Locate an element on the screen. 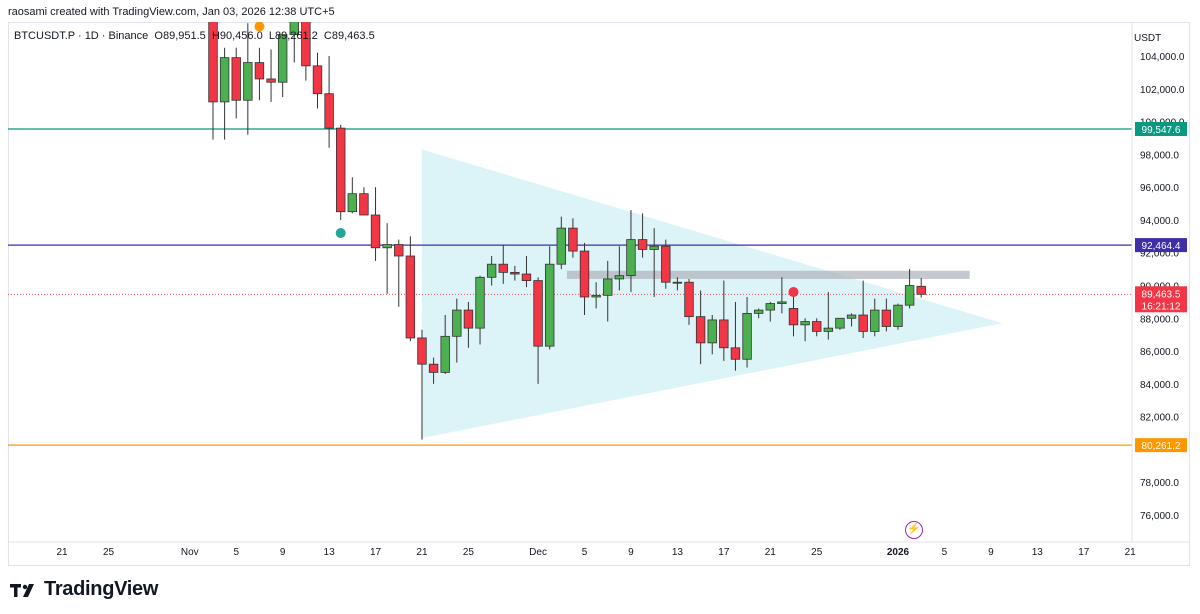  line-price-tag: 99,547.6 is located at coordinates (1161, 128).